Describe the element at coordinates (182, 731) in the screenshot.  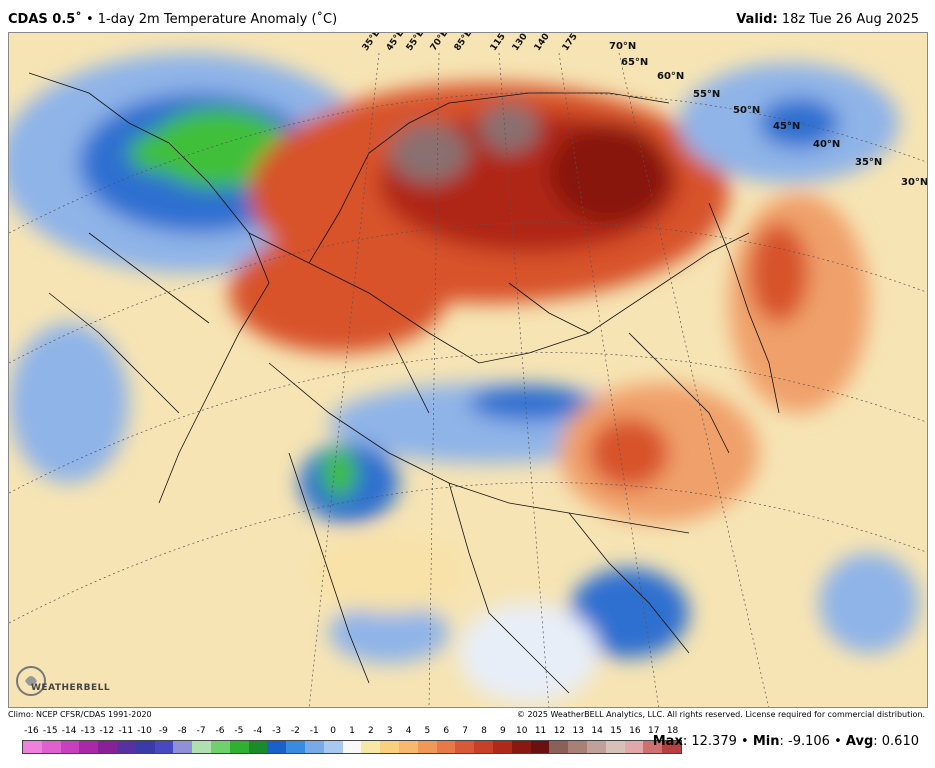
I see `colorbar-label: -8` at that location.